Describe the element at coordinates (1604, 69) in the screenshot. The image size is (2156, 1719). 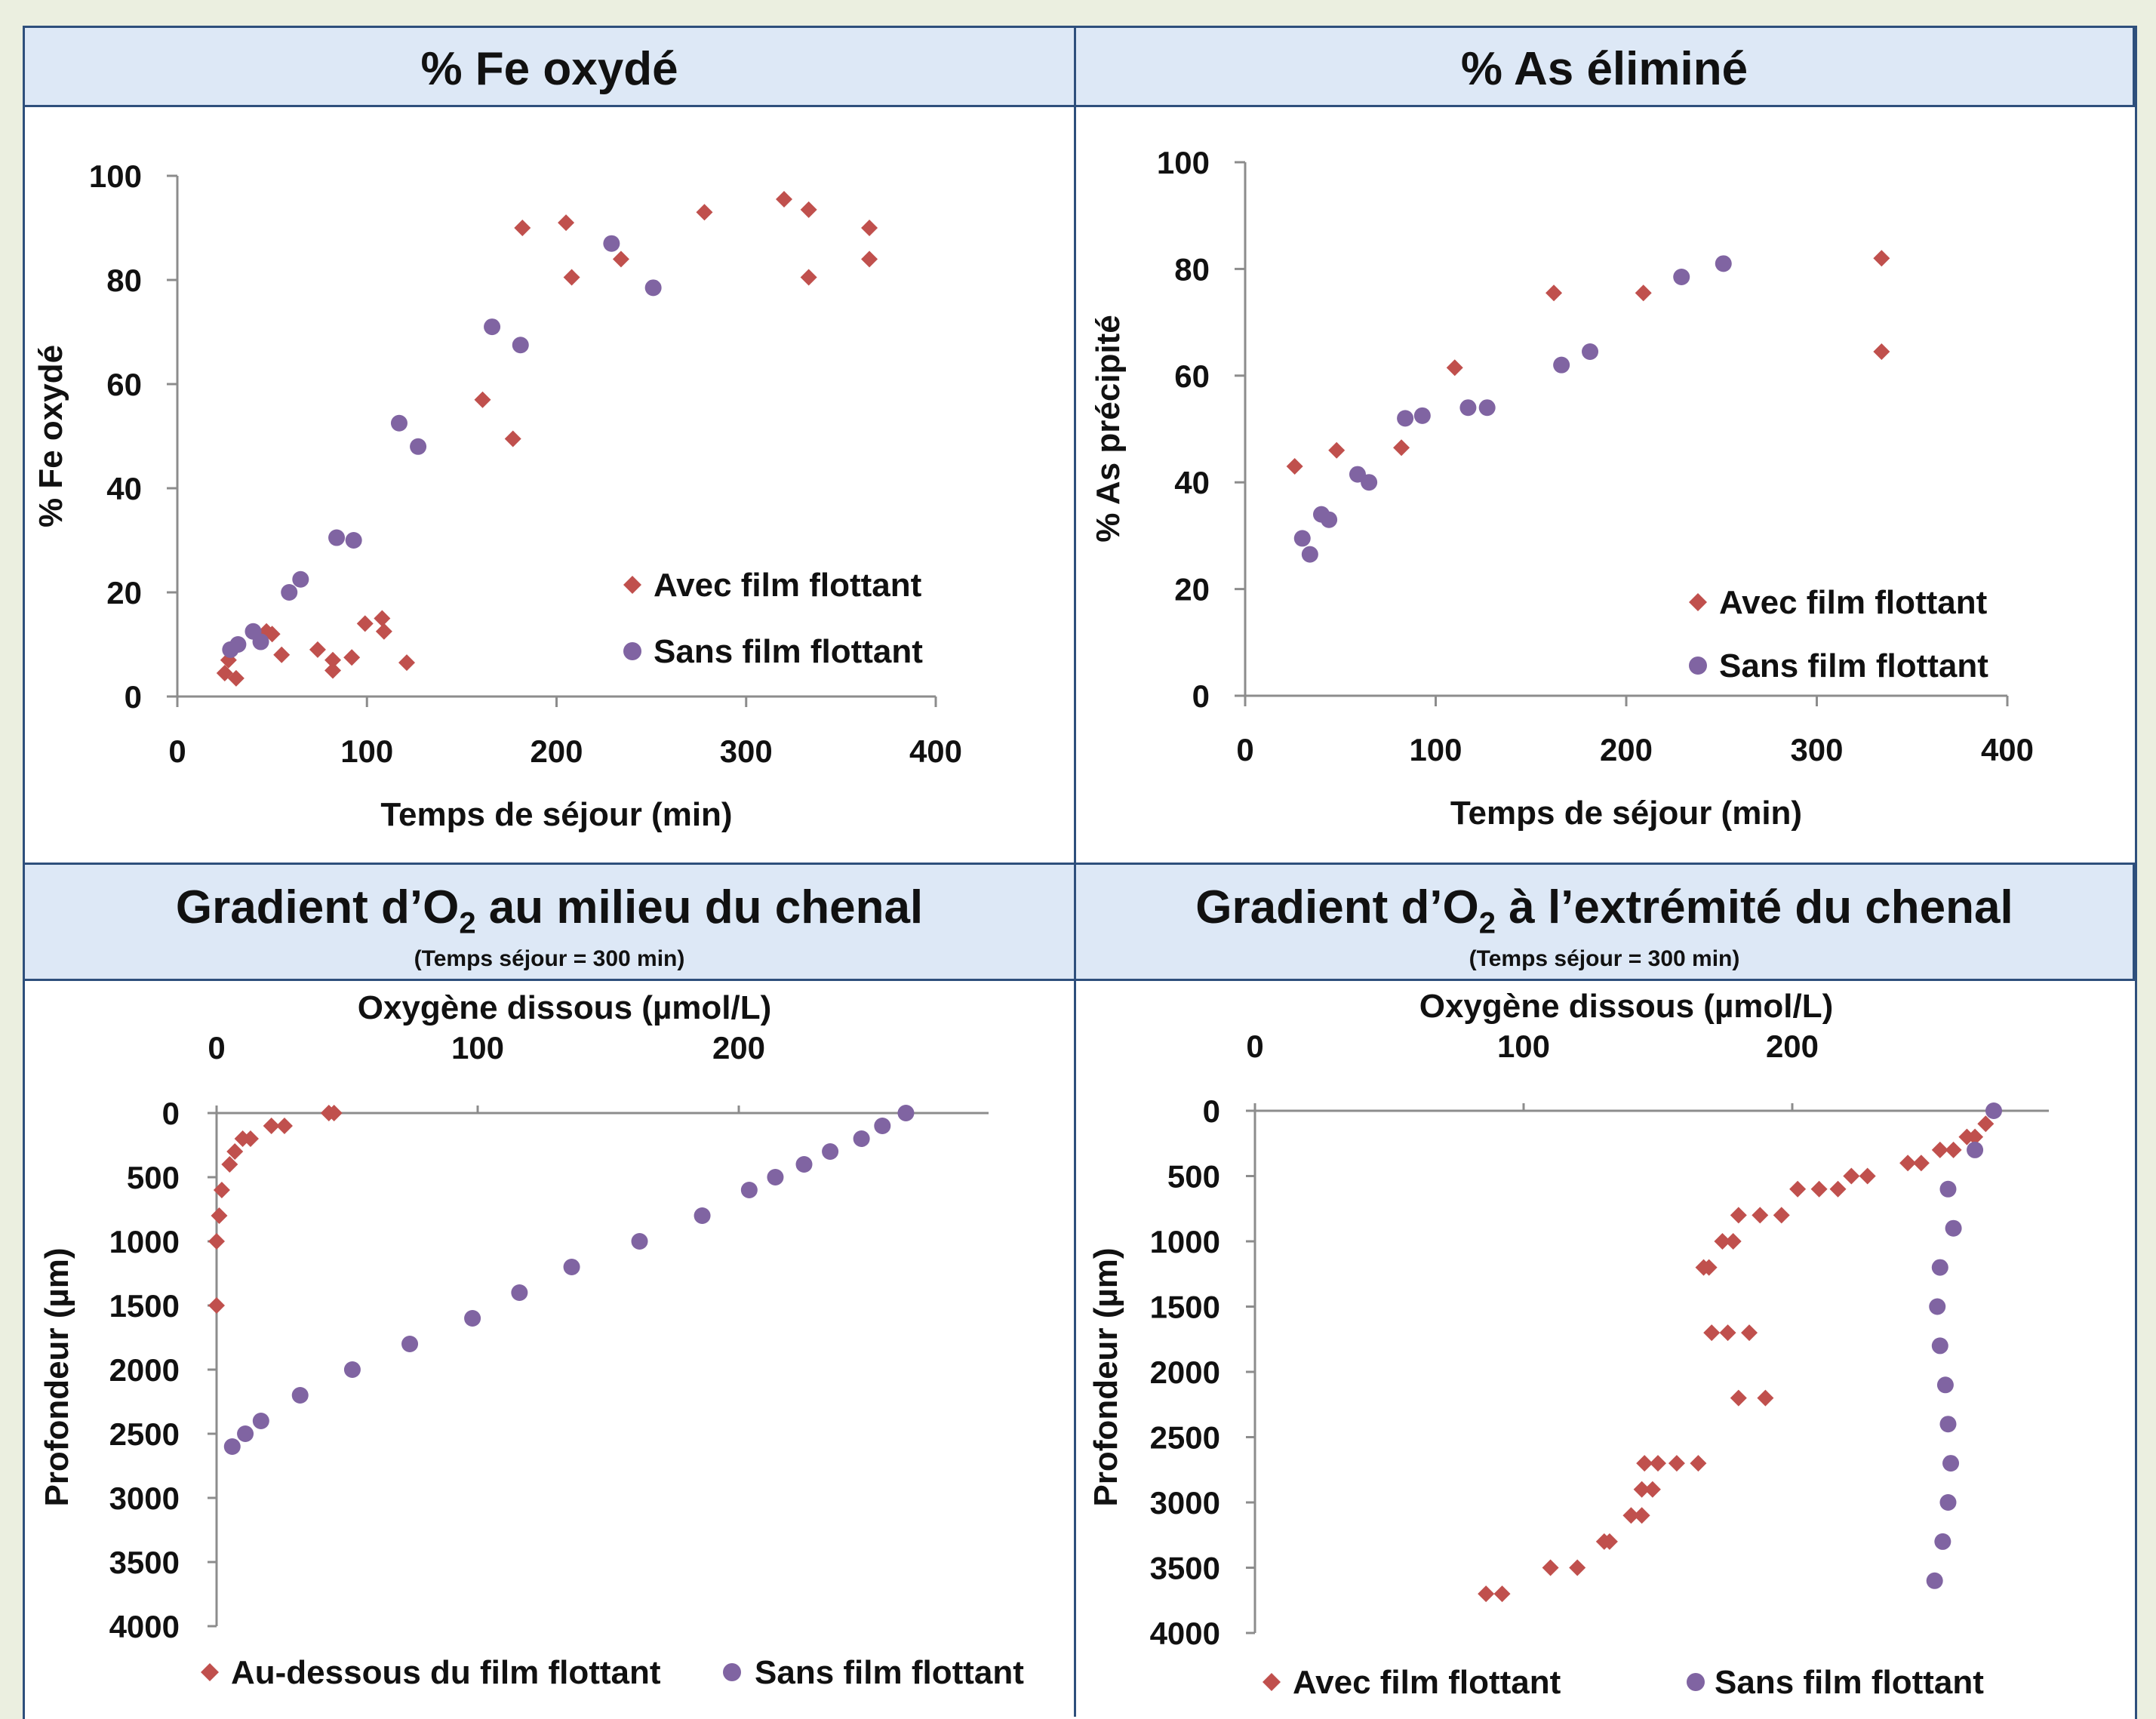
I see `panel-title-as: % As éliminé` at that location.